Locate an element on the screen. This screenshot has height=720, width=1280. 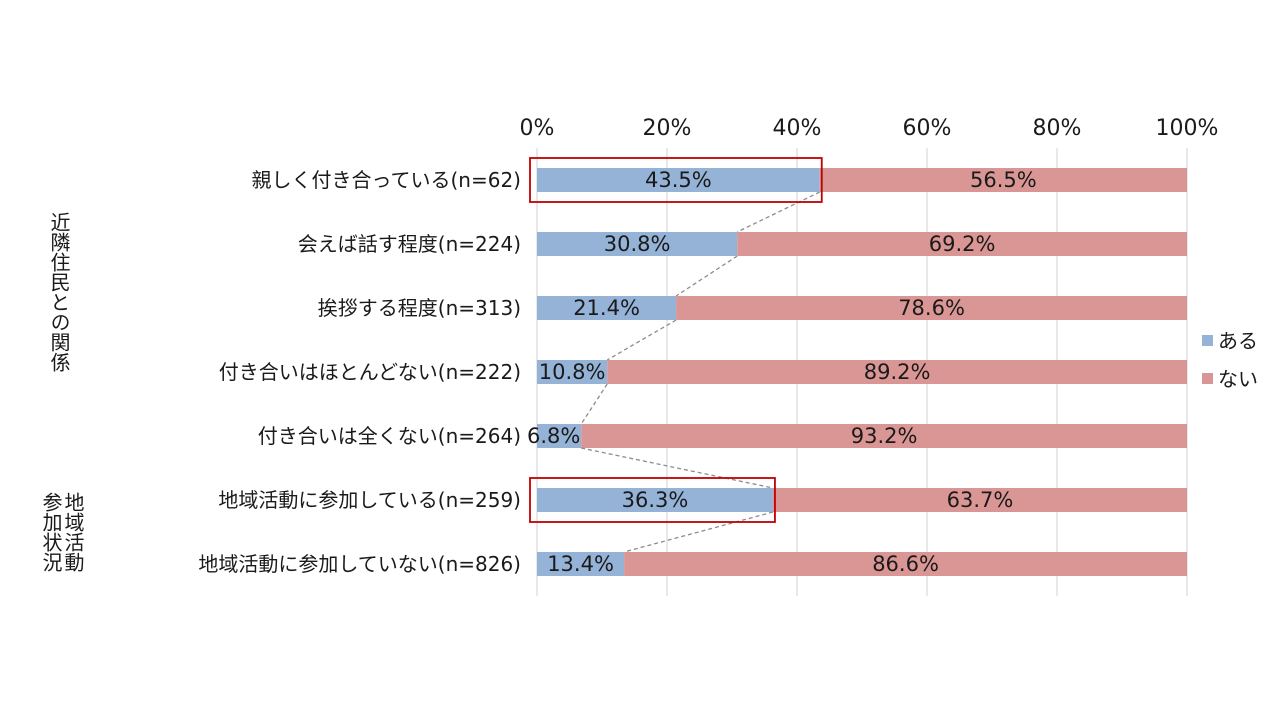
data-label-nai: 56.5% is located at coordinates (1003, 180).